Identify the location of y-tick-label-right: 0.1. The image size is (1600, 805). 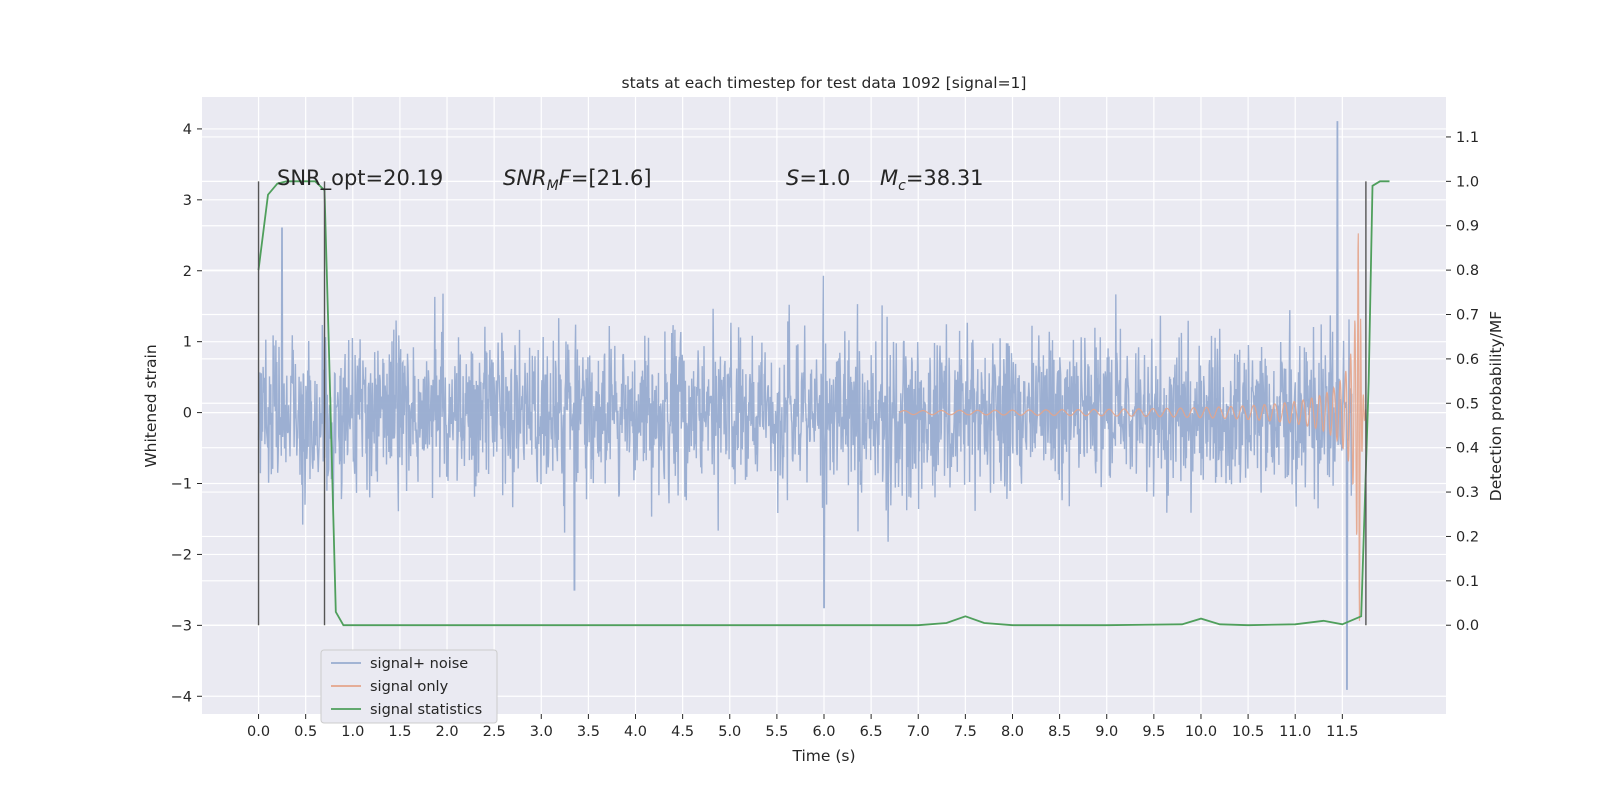
(1467, 582).